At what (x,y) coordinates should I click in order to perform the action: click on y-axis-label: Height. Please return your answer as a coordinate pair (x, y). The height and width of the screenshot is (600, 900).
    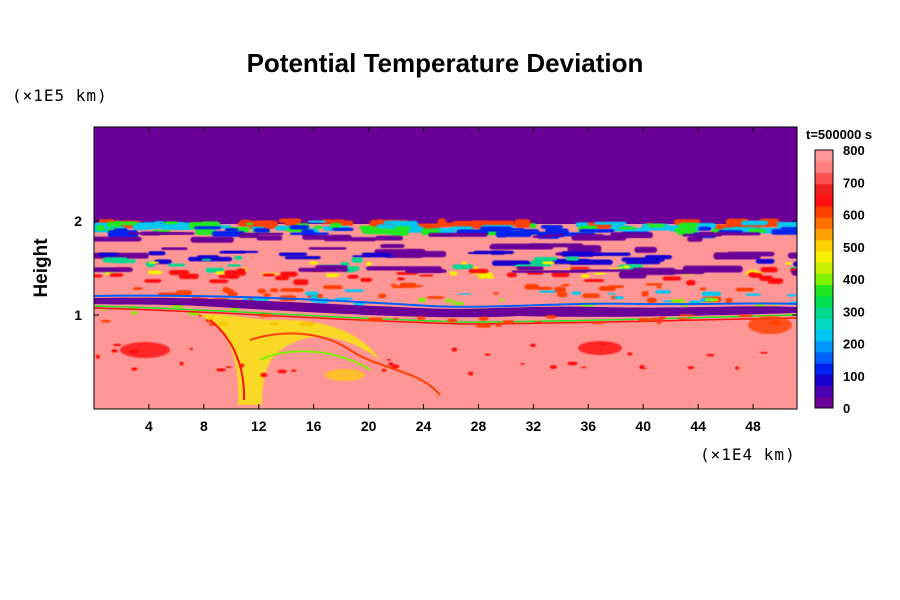
    Looking at the image, I should click on (41, 268).